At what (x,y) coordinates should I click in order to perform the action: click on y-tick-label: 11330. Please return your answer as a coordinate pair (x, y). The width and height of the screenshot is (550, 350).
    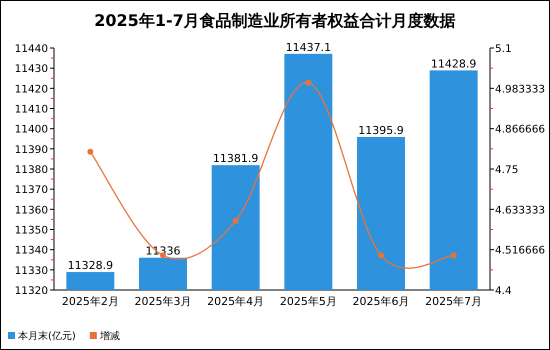
    Looking at the image, I should click on (31, 270).